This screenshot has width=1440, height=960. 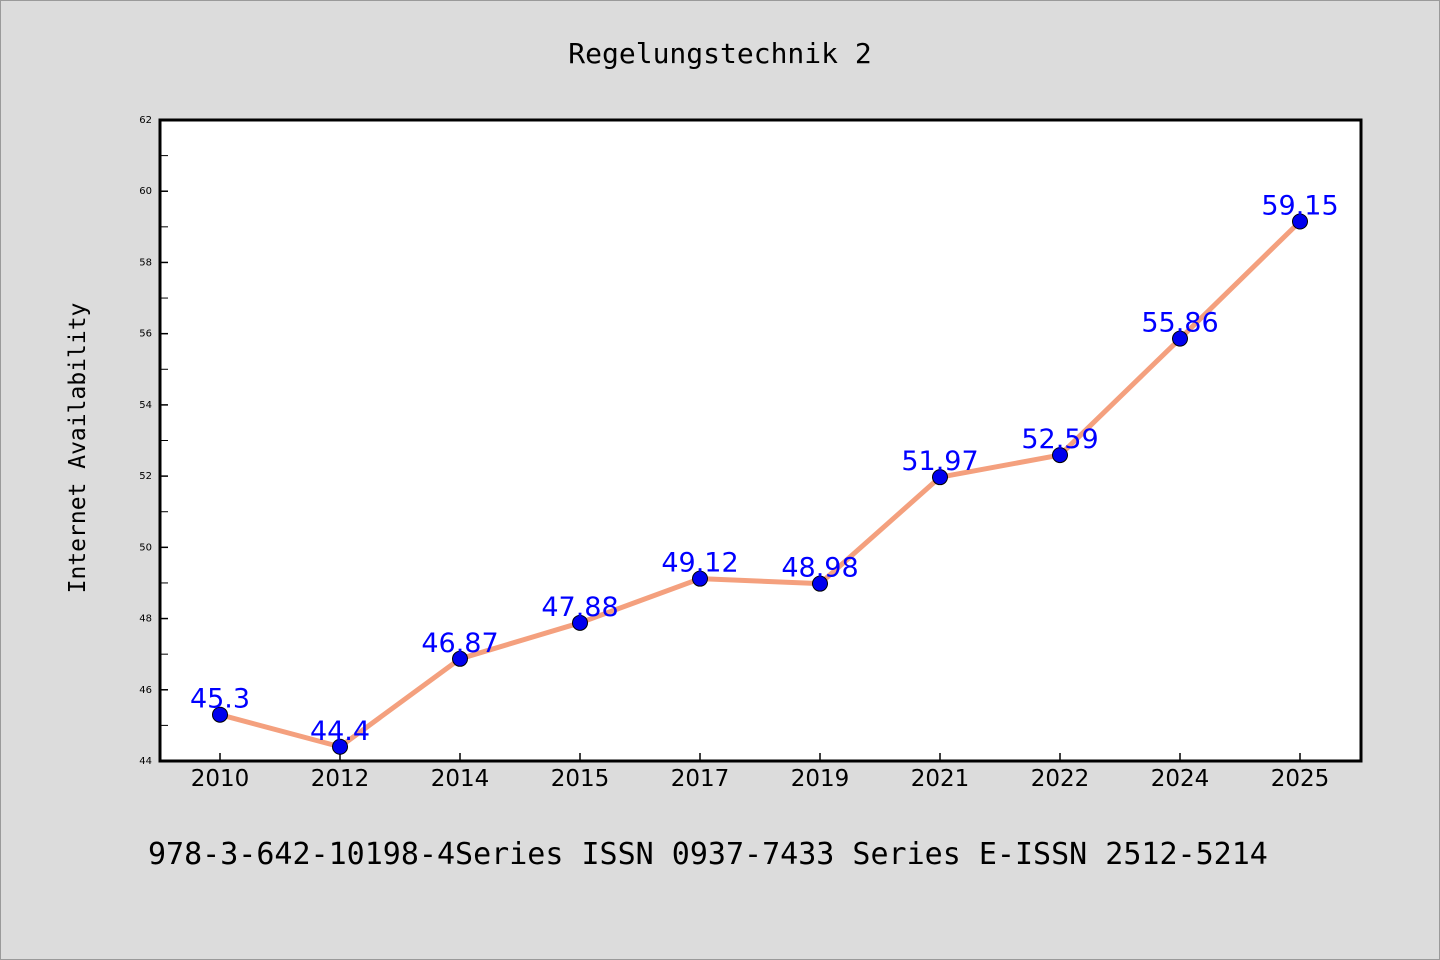 What do you see at coordinates (819, 568) in the screenshot?
I see `data-label: 48.98` at bounding box center [819, 568].